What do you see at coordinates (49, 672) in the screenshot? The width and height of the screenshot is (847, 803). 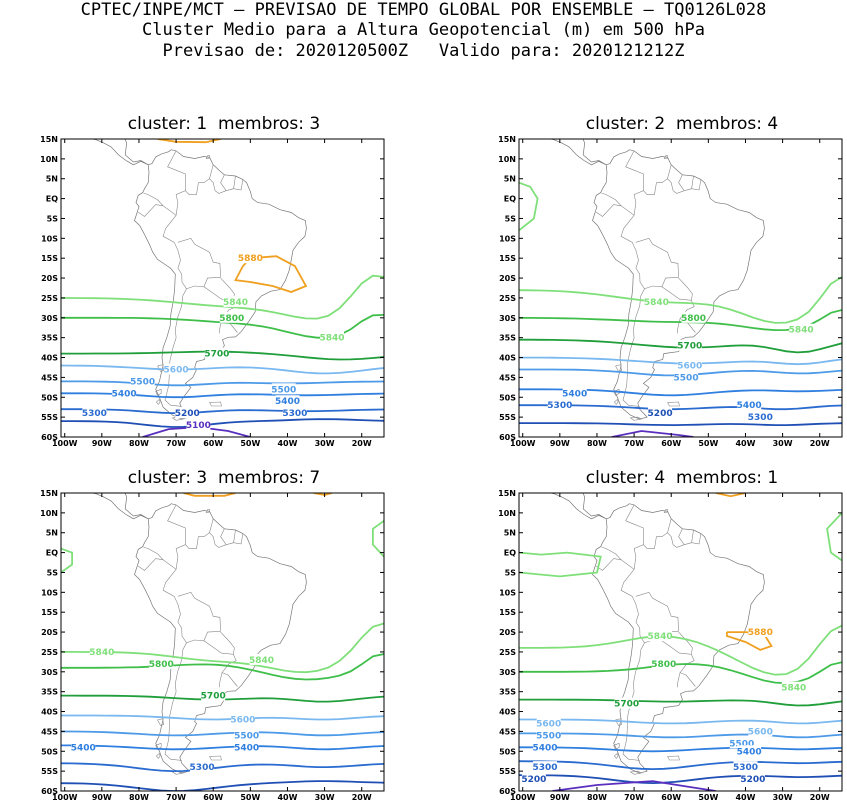 I see `lat-label: 30S` at bounding box center [49, 672].